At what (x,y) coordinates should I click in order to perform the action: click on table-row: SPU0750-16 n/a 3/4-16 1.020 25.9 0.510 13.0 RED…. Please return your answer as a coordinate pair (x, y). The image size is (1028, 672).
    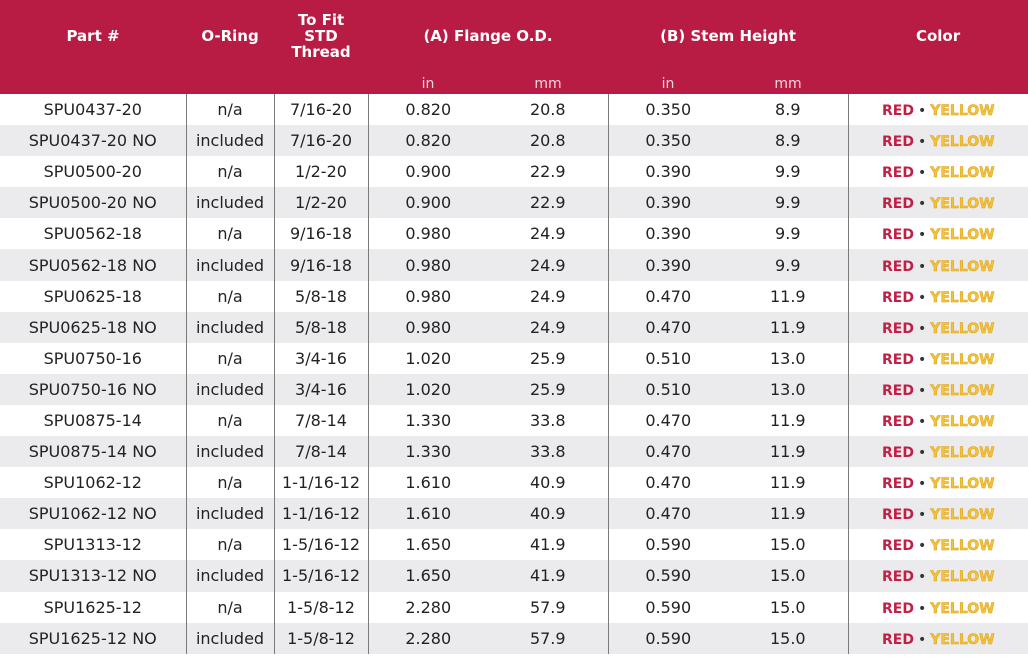
    Looking at the image, I should click on (514, 358).